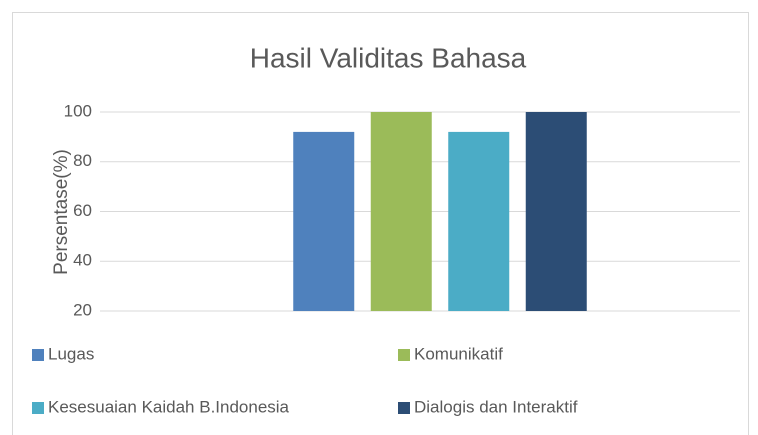 Image resolution: width=758 pixels, height=435 pixels. I want to click on y-axis-label: Persentase(%), so click(61, 212).